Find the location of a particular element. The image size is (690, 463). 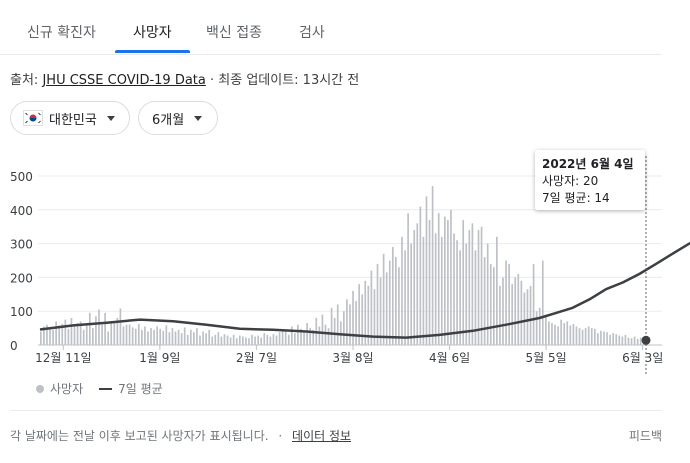

source-link: JHU CSSE COVID-19 Data is located at coordinates (124, 80).